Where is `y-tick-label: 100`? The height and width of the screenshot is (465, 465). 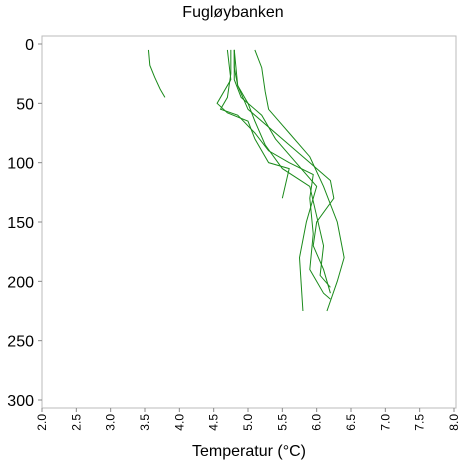
y-tick-label: 100 is located at coordinates (20, 164).